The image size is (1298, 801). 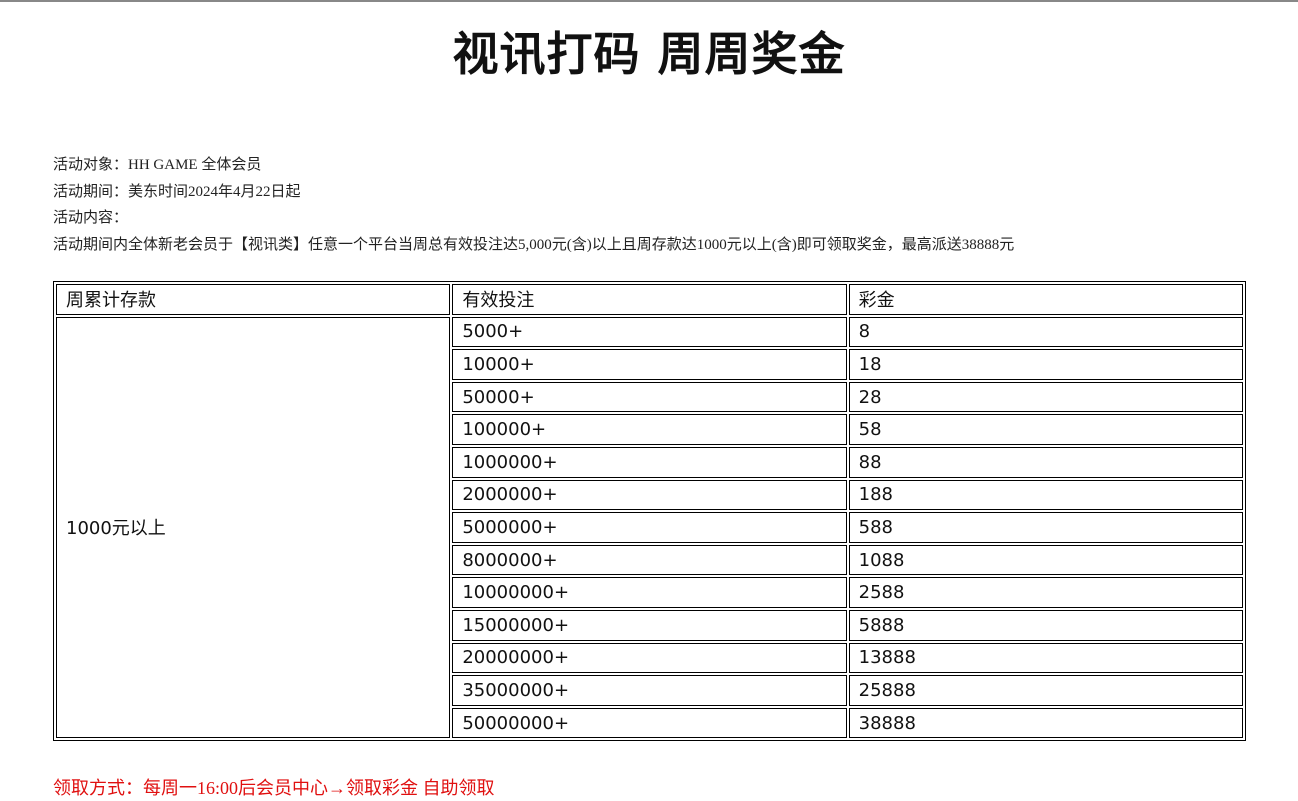 I want to click on table-row: 50000000+ 38888, so click(x=649, y=723).